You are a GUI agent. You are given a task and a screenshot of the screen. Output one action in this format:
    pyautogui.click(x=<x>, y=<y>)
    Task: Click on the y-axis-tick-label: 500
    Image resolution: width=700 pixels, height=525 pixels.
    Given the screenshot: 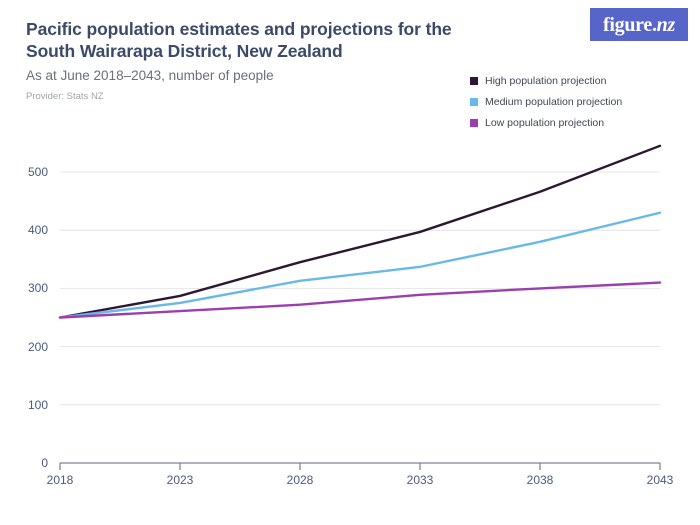 What is the action you would take?
    pyautogui.click(x=37, y=172)
    